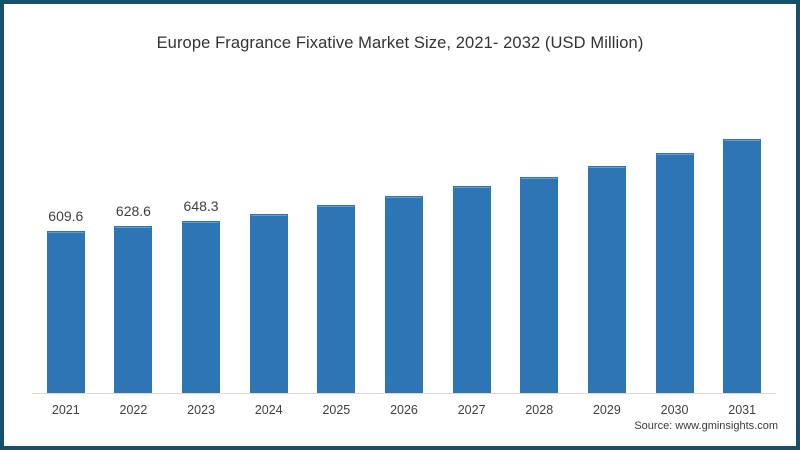  I want to click on x-tick-label-2027: 2027, so click(471, 410).